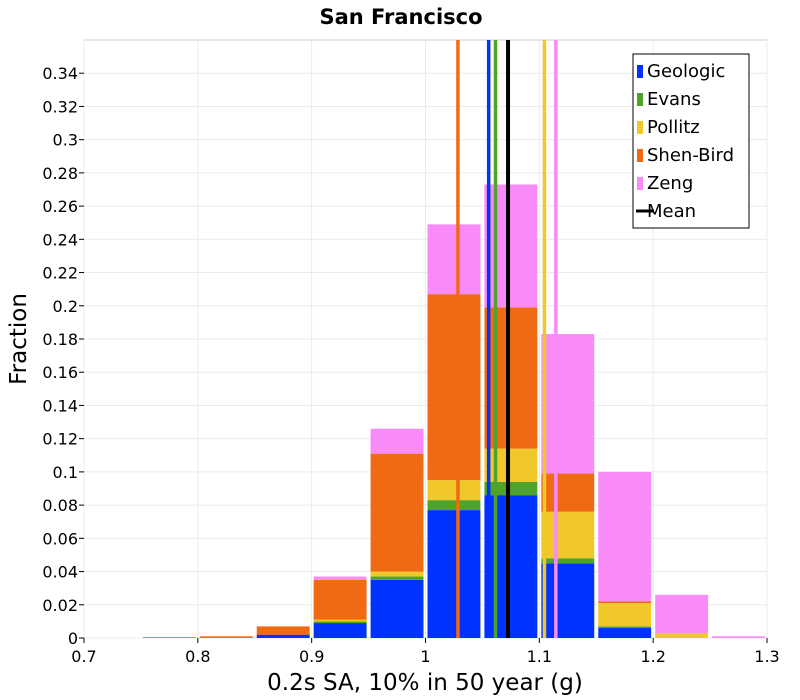  Describe the element at coordinates (60, 439) in the screenshot. I see `y-tick-label: 0.12` at that location.